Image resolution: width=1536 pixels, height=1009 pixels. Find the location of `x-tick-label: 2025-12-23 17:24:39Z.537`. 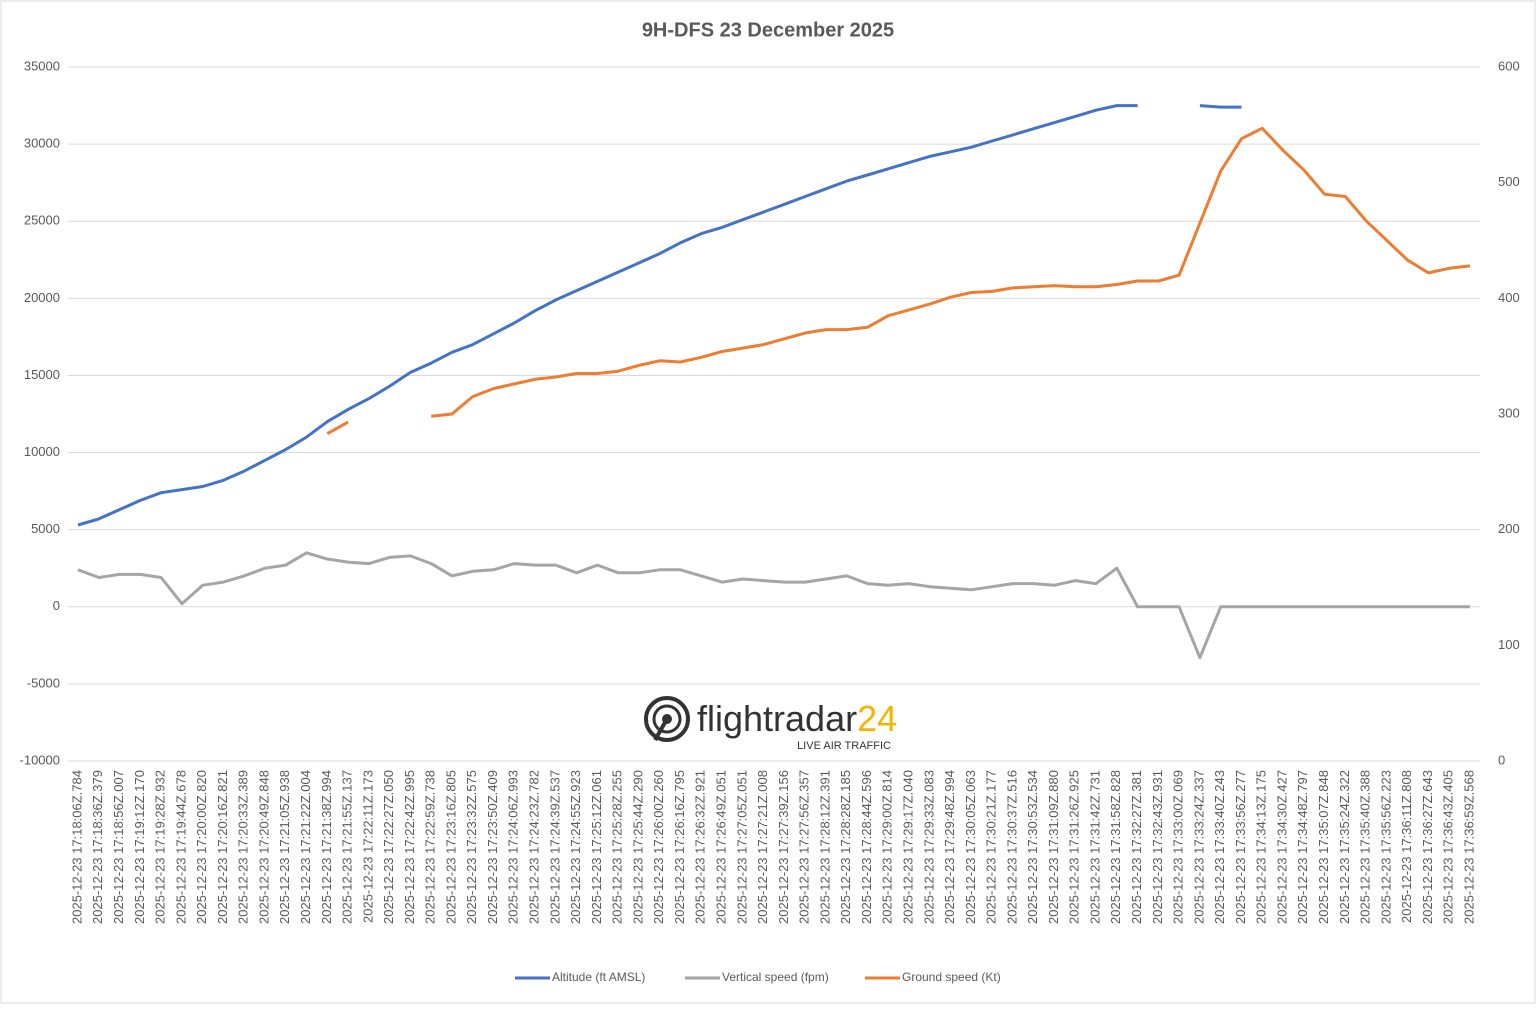

x-tick-label: 2025-12-23 17:24:39Z.537 is located at coordinates (554, 847).